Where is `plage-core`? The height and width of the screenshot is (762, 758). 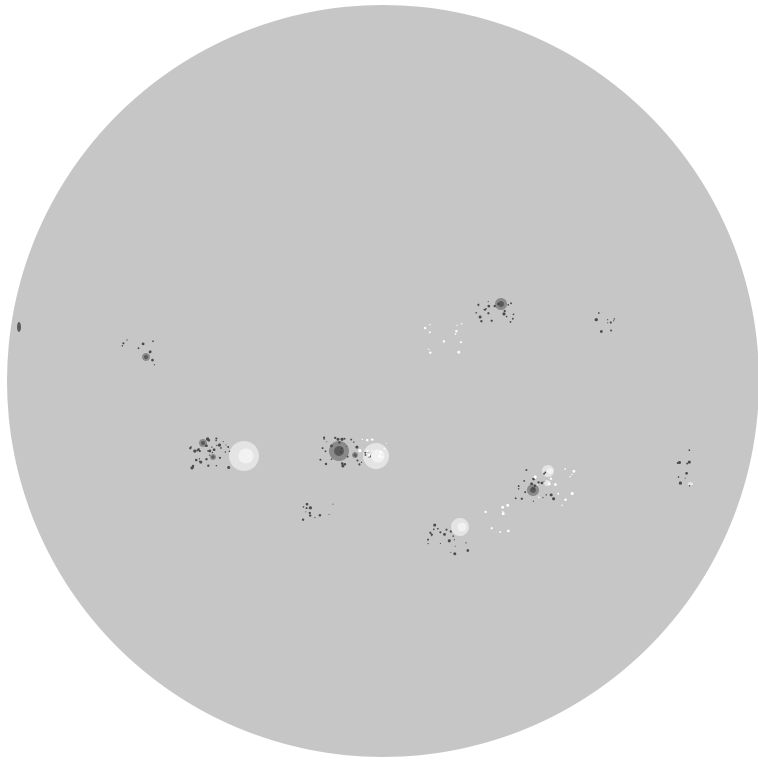
plage-core is located at coordinates (462, 527).